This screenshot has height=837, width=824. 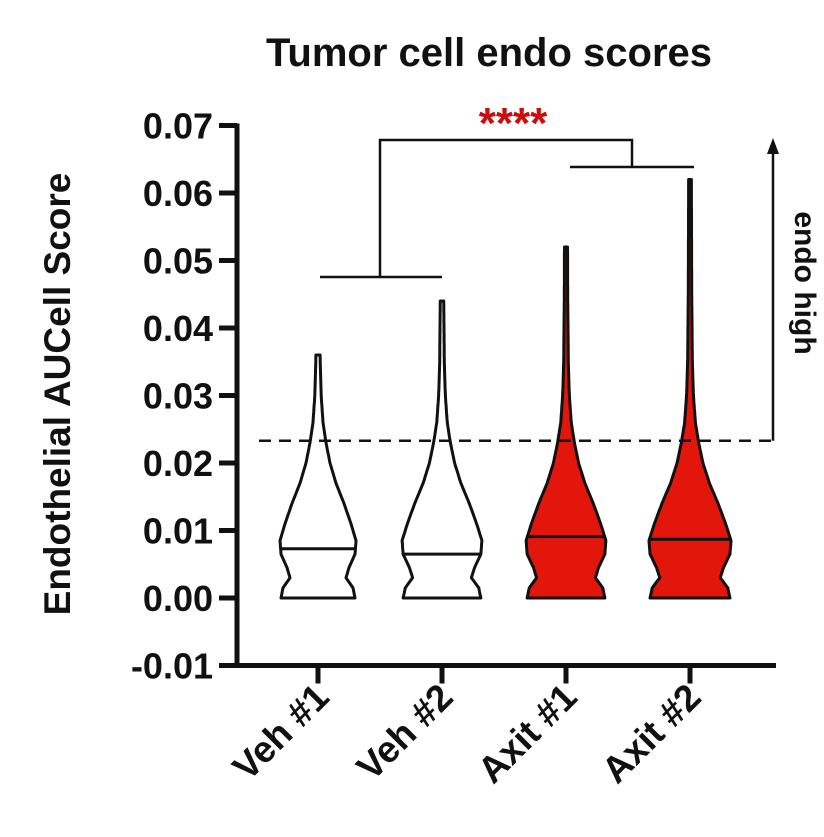 What do you see at coordinates (651, 733) in the screenshot?
I see `x-tick-label: Axit #2` at bounding box center [651, 733].